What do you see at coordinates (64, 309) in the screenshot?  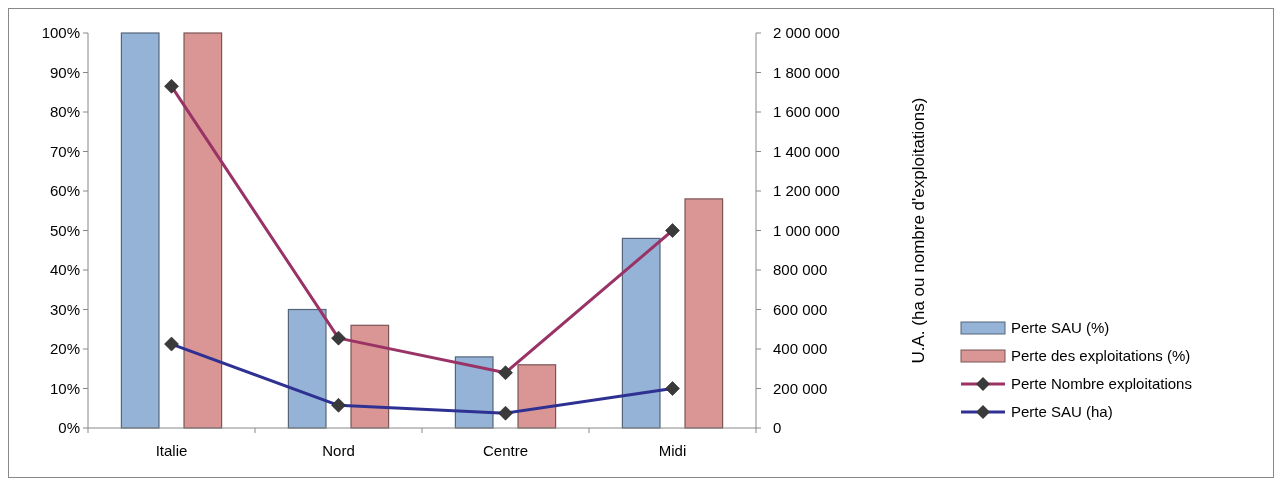 I see `y-tick-label: 30%` at bounding box center [64, 309].